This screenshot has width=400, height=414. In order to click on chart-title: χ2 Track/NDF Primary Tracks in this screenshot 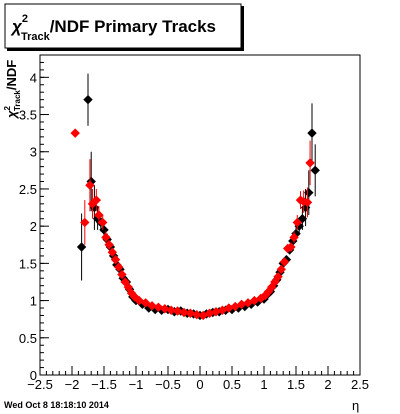, I will do `click(113, 28)`.